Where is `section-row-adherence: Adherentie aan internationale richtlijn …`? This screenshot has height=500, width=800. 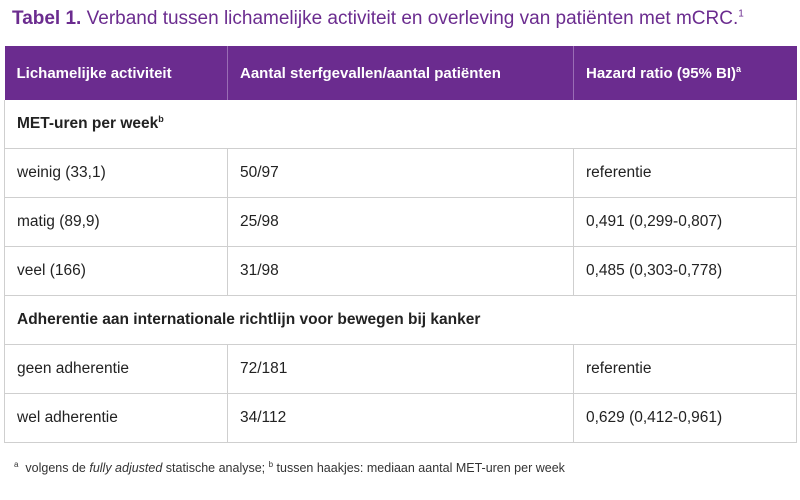 section-row-adherence: Adherentie aan internationale richtlijn … is located at coordinates (400, 320).